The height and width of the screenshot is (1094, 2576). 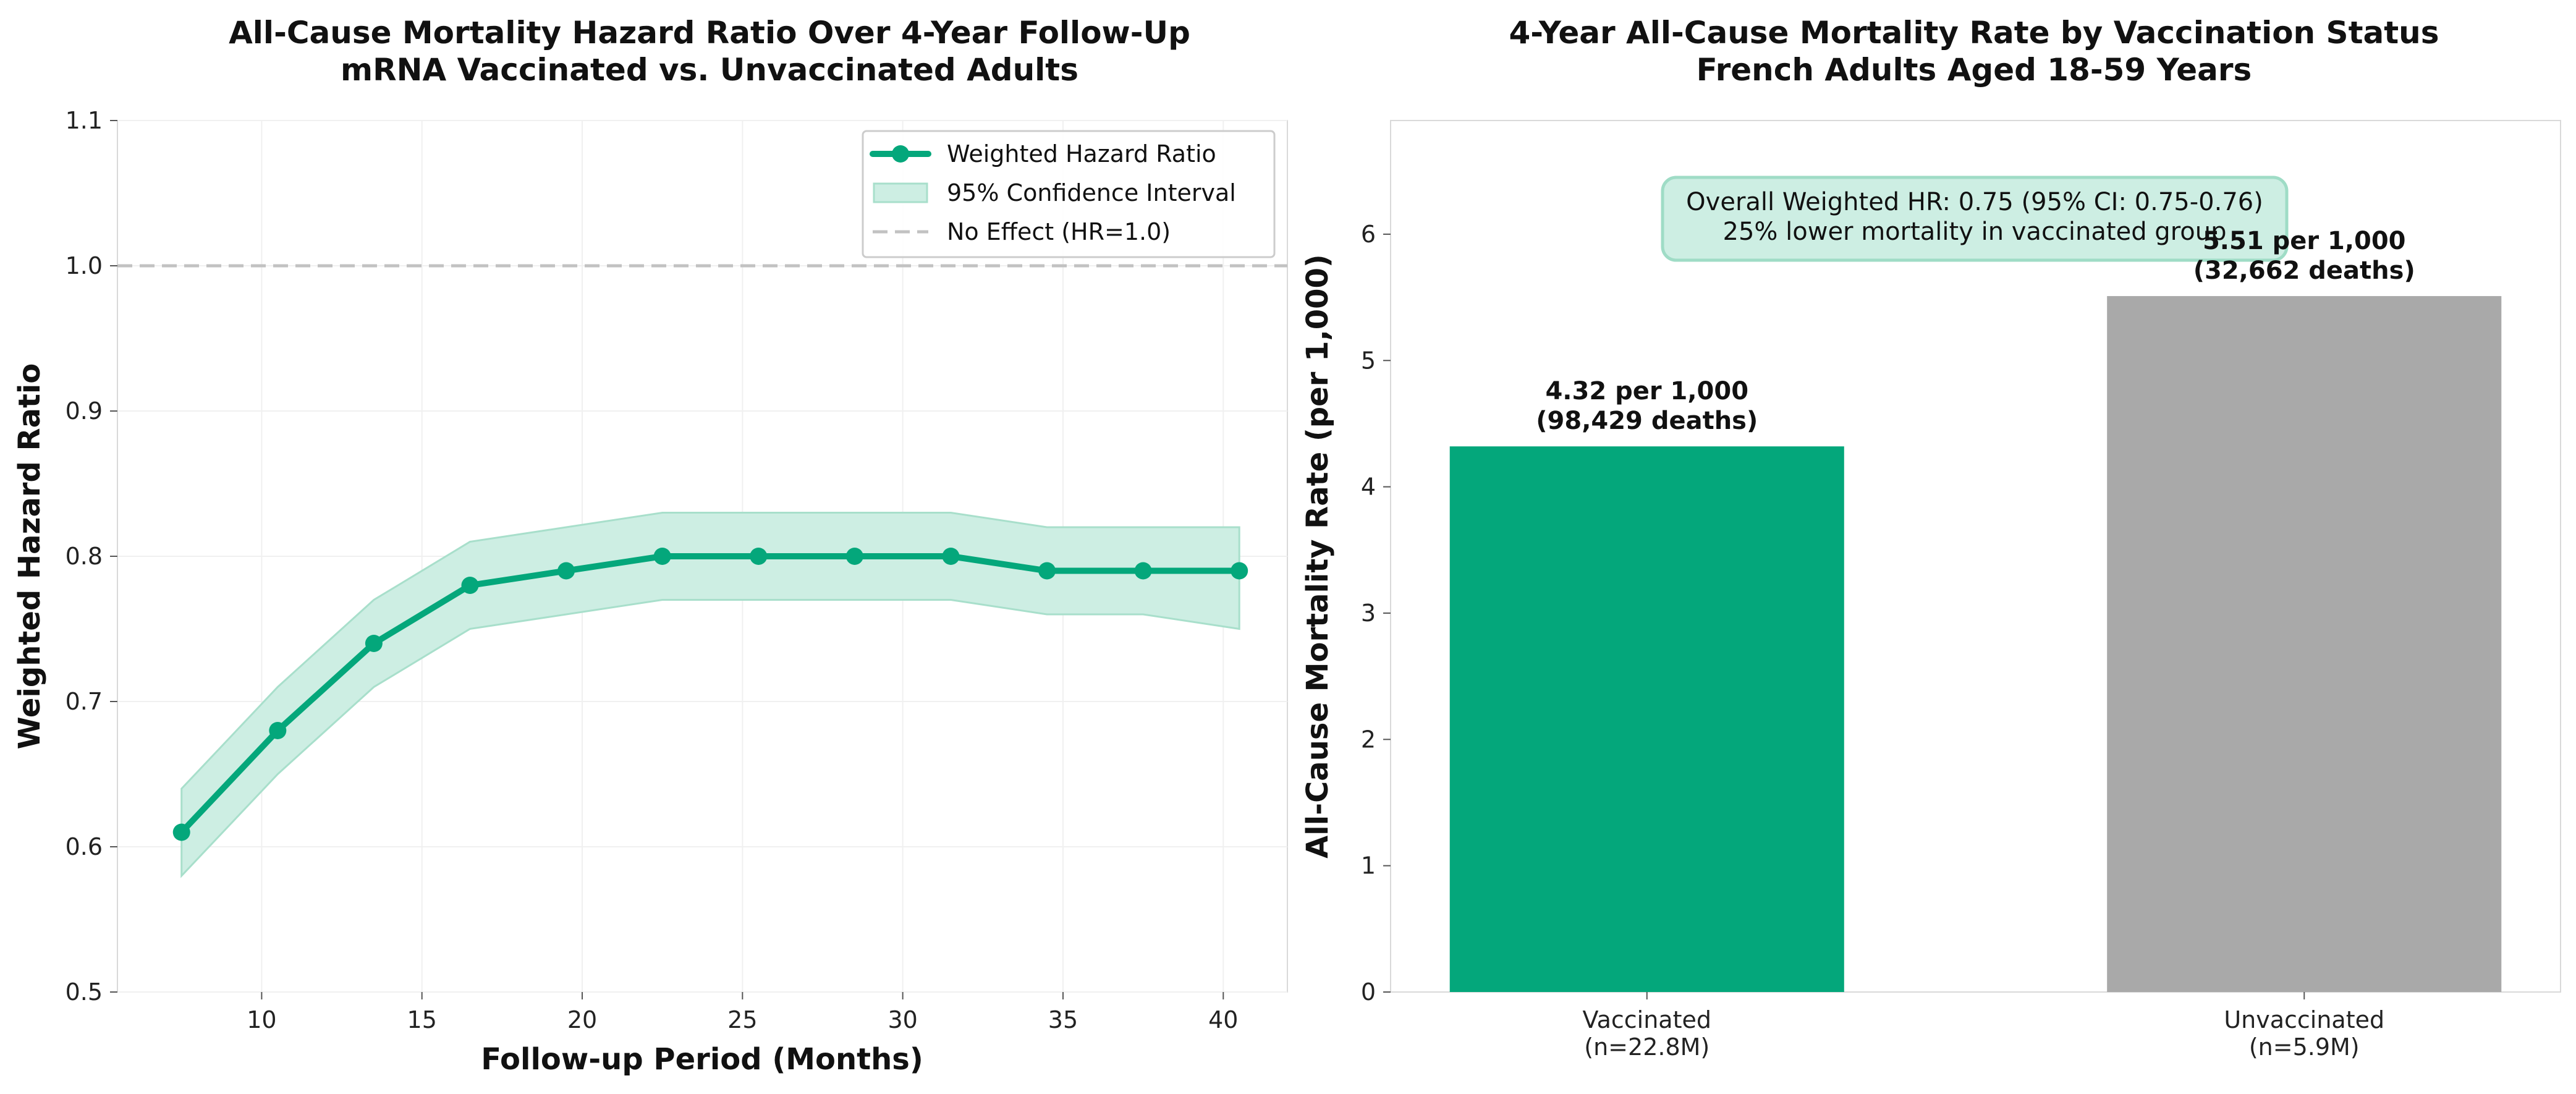 What do you see at coordinates (709, 70) in the screenshot?
I see `left-chart-title-line-2: mRNA Vaccinated vs. Unvaccinated Adults` at bounding box center [709, 70].